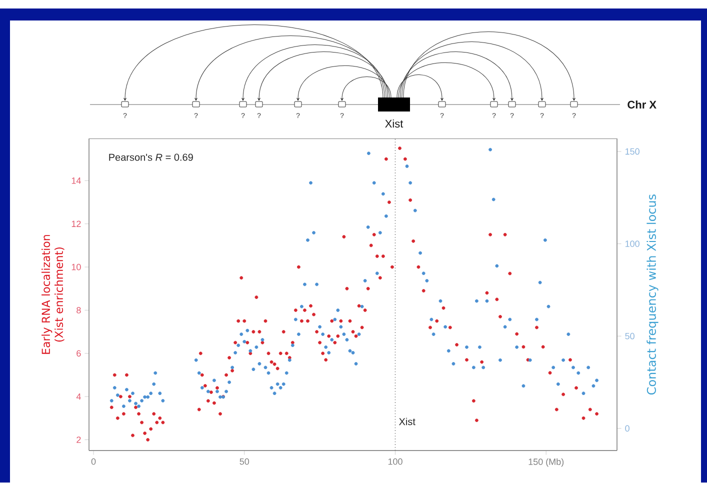 The height and width of the screenshot is (483, 707). What do you see at coordinates (394, 124) in the screenshot?
I see `text: Xist` at bounding box center [394, 124].